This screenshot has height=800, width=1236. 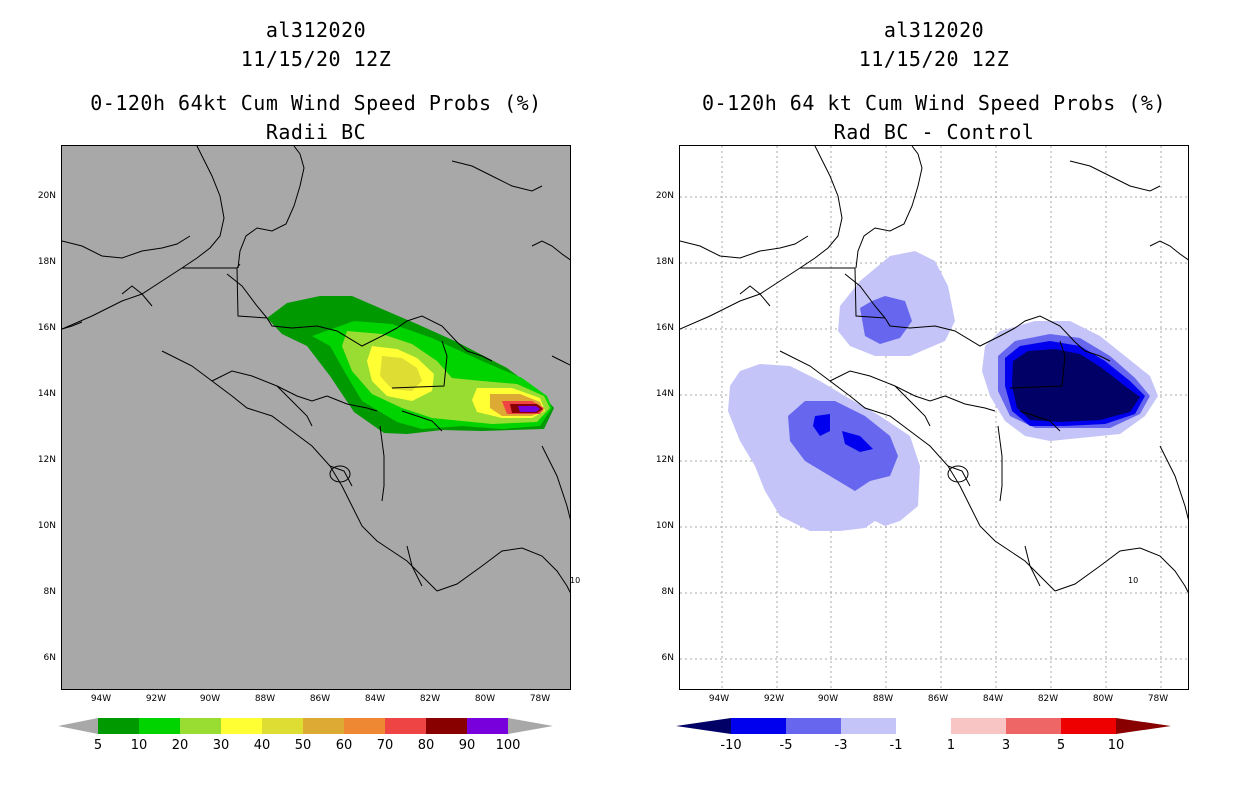 I want to click on right-storm-id: al312020, so click(x=934, y=30).